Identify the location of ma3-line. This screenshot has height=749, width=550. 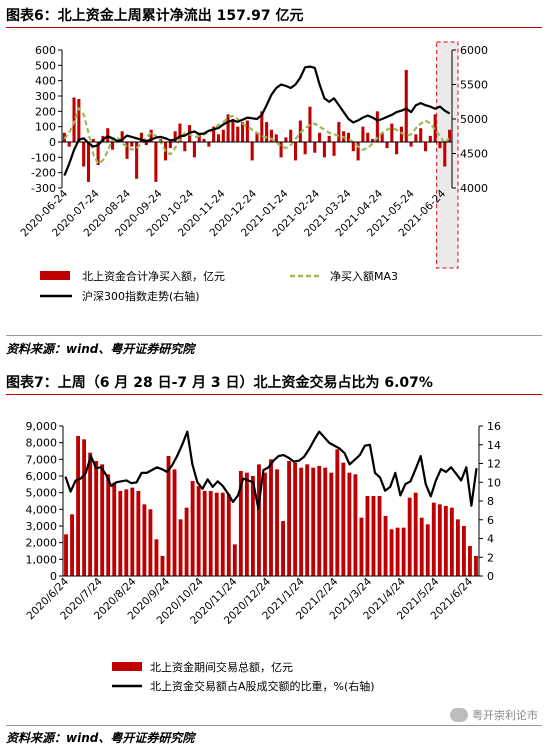
(257, 136).